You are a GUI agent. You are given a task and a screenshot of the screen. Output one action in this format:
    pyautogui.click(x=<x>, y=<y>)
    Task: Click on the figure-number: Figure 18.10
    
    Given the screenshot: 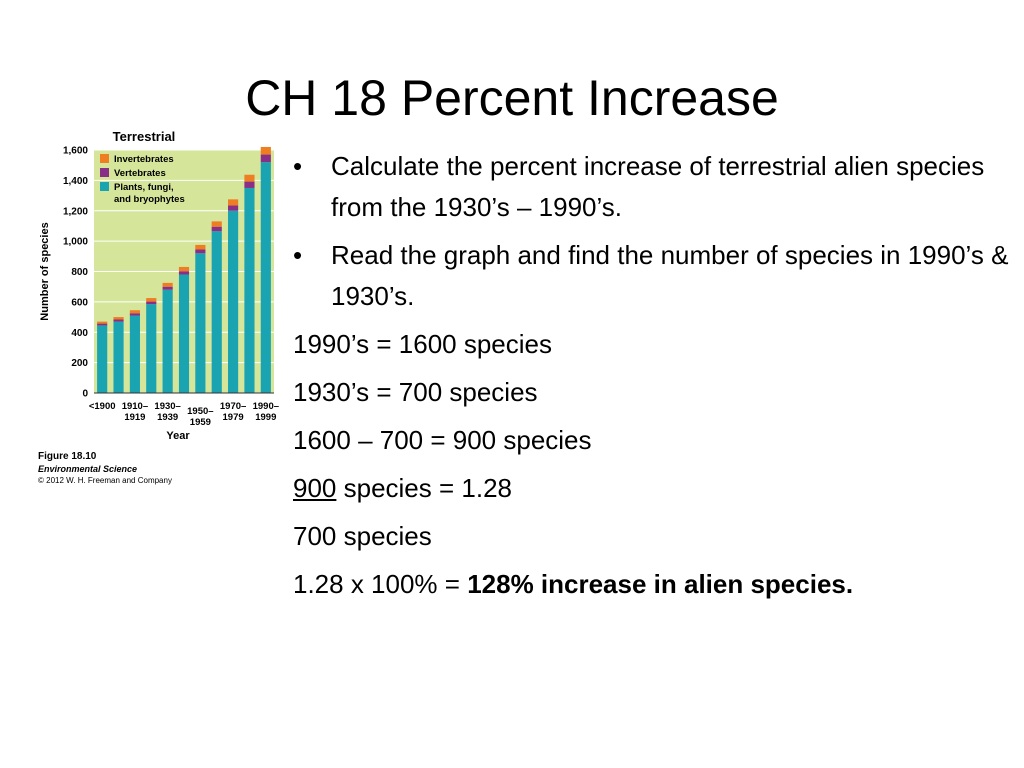 What is the action you would take?
    pyautogui.click(x=67, y=456)
    